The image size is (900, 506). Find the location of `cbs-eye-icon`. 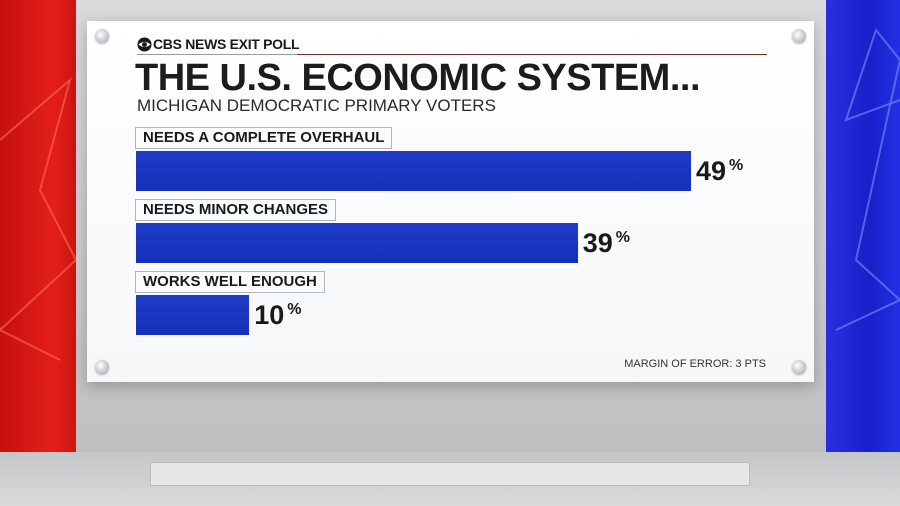

cbs-eye-icon is located at coordinates (144, 44).